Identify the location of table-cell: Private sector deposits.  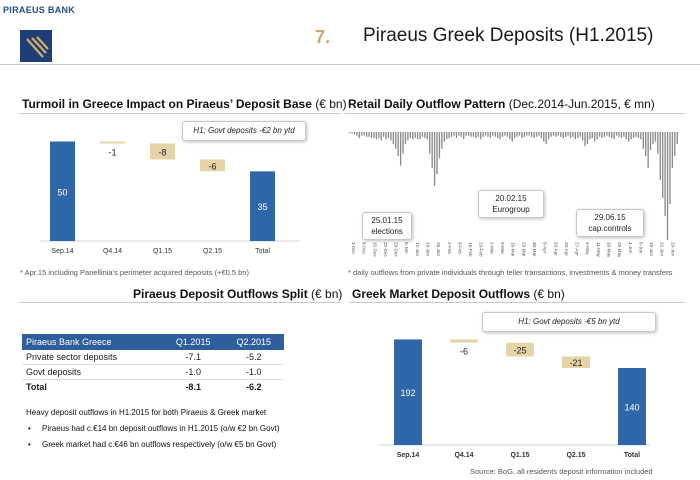
(92, 357).